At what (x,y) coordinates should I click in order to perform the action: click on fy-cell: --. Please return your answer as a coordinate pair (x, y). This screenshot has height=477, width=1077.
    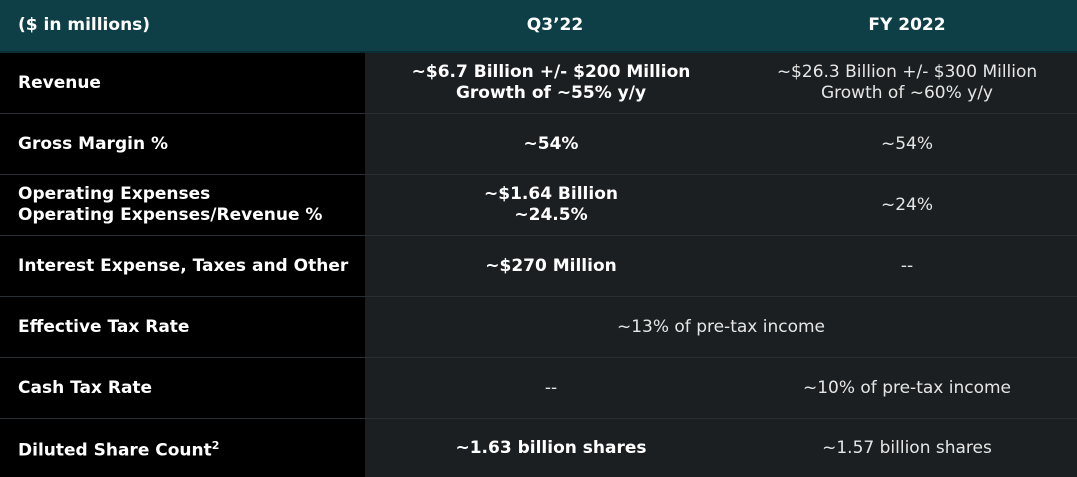
    Looking at the image, I should click on (907, 266).